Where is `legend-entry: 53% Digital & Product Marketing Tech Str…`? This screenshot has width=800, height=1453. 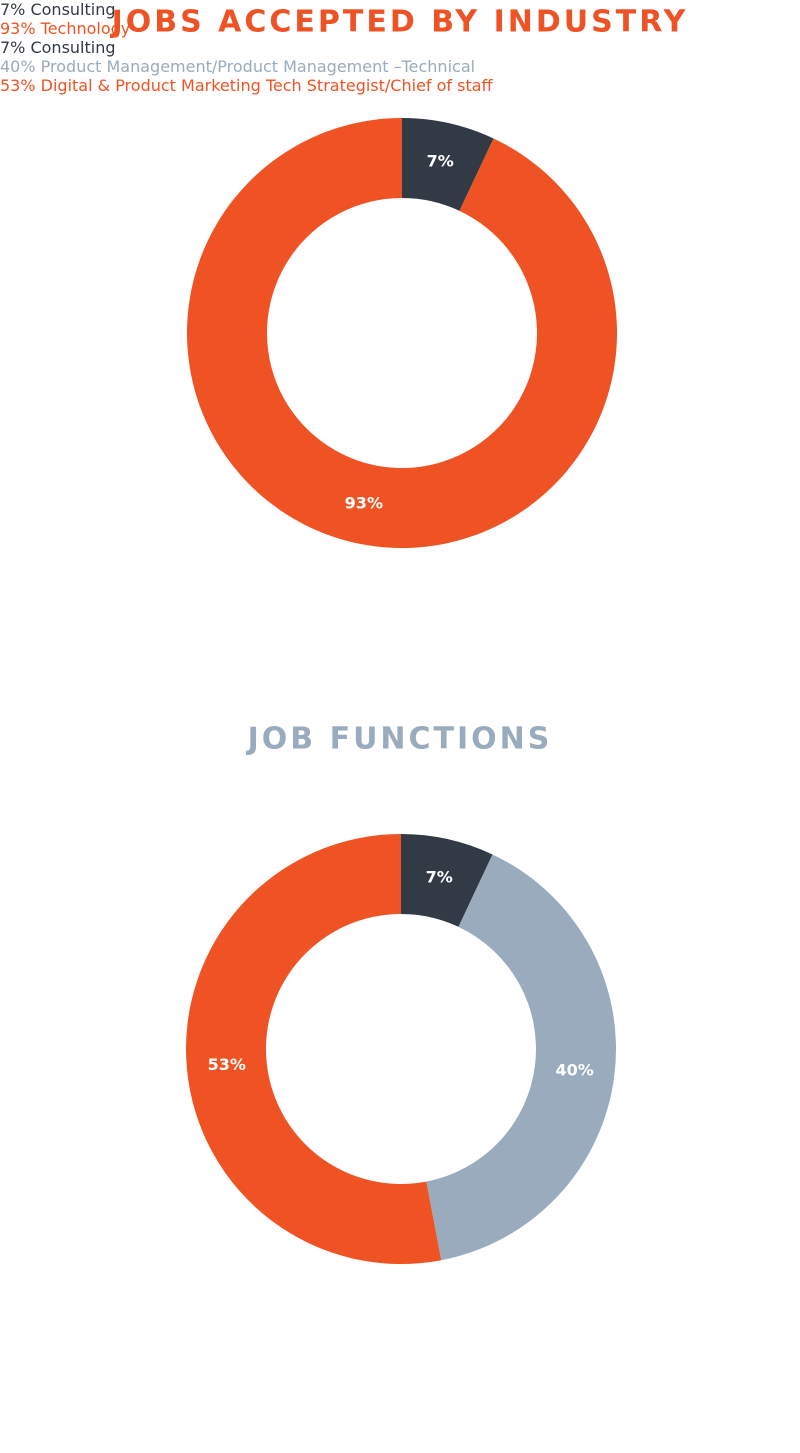
legend-entry: 53% Digital & Product Marketing Tech Str… is located at coordinates (246, 85).